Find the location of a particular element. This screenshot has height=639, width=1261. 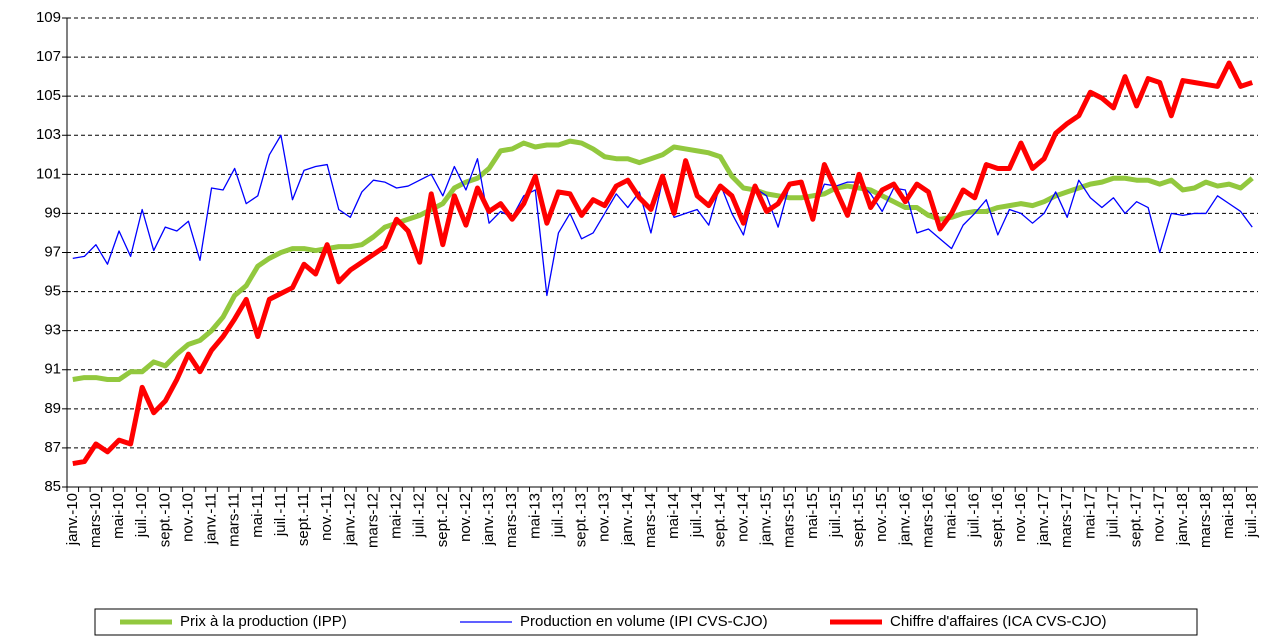

y-tick-label: 91 is located at coordinates (52, 369).